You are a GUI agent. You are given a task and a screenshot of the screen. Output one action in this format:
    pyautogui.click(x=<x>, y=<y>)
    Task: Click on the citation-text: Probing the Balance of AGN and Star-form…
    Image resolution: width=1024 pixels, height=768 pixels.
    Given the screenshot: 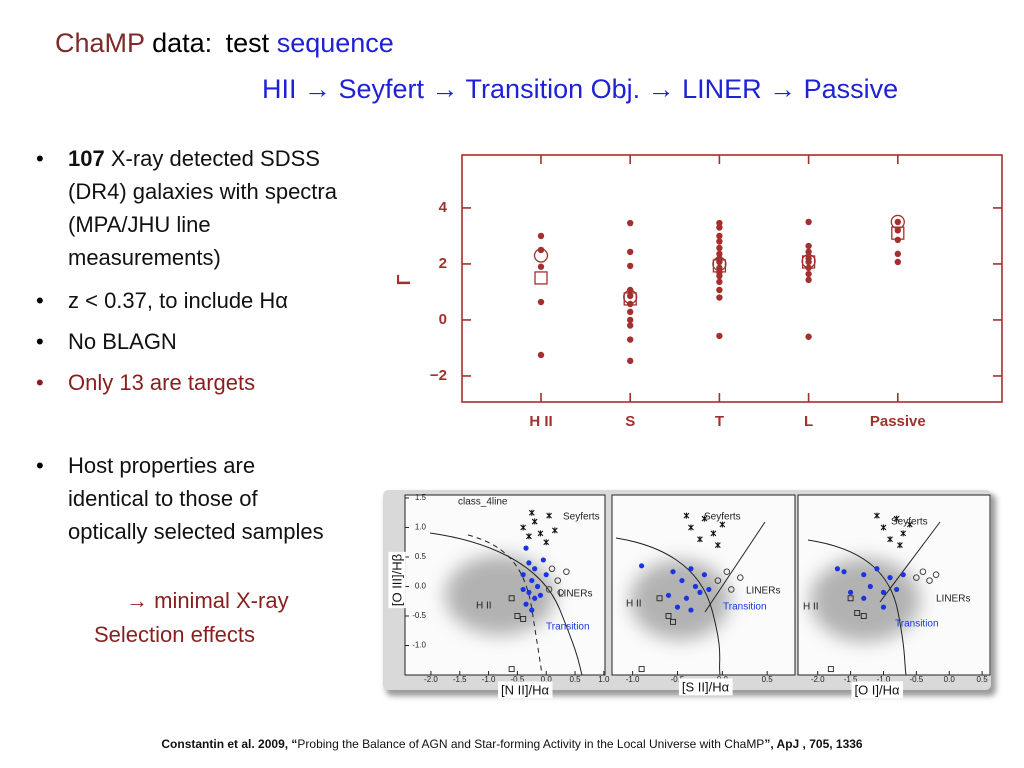 What is the action you would take?
    pyautogui.click(x=531, y=744)
    